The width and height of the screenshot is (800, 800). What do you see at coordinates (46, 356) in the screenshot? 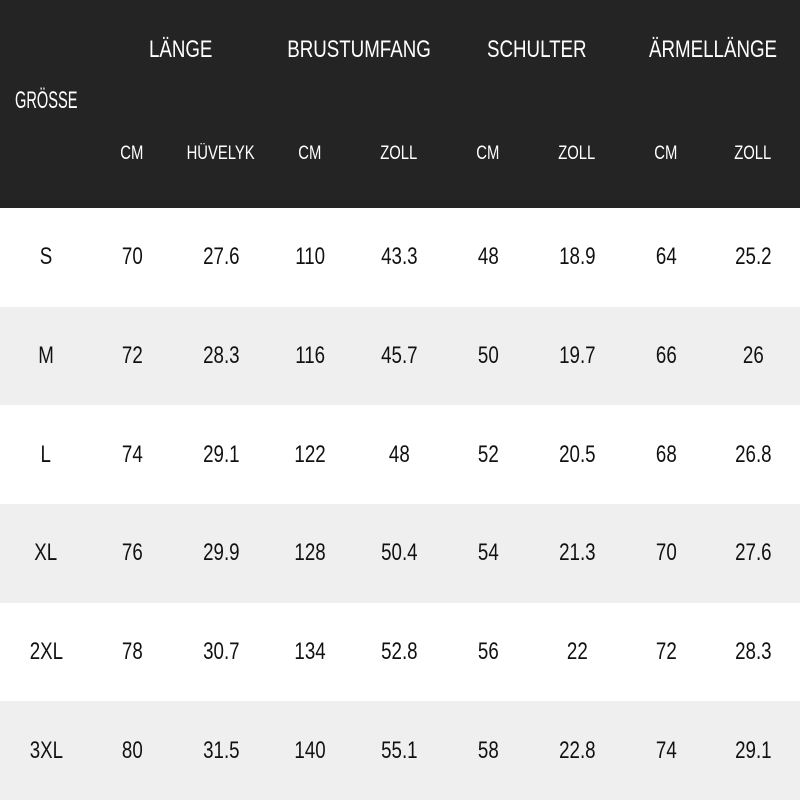
I see `size-cell-text: M` at bounding box center [46, 356].